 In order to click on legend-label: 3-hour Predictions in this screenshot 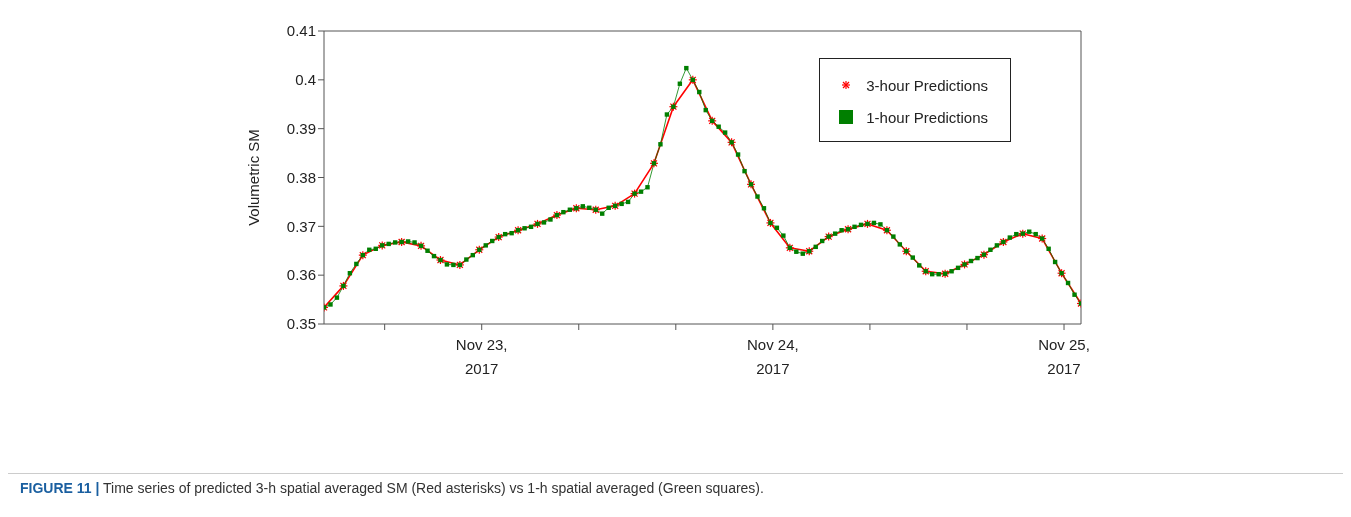, I will do `click(927, 85)`.